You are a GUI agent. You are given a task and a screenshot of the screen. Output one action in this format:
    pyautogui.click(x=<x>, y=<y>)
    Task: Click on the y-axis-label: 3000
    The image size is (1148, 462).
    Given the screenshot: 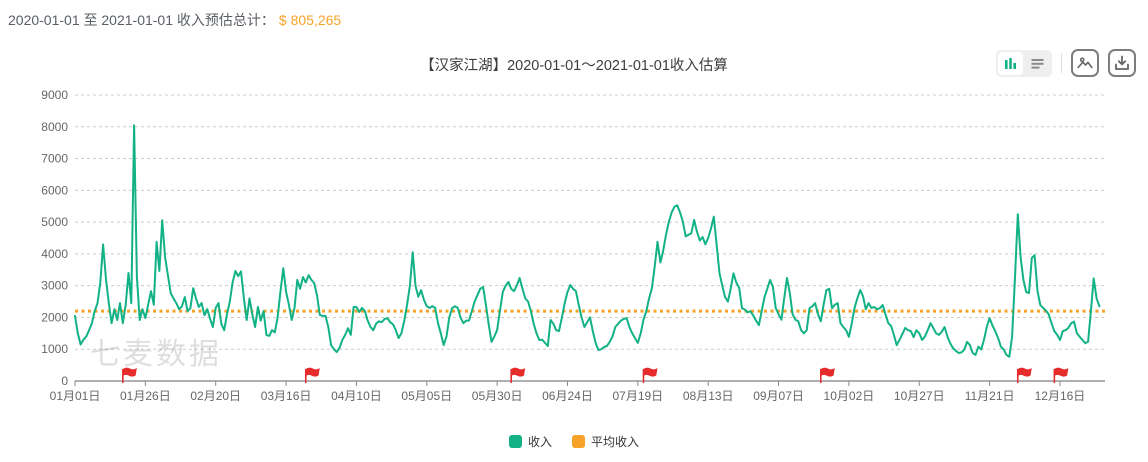 What is the action you would take?
    pyautogui.click(x=54, y=286)
    